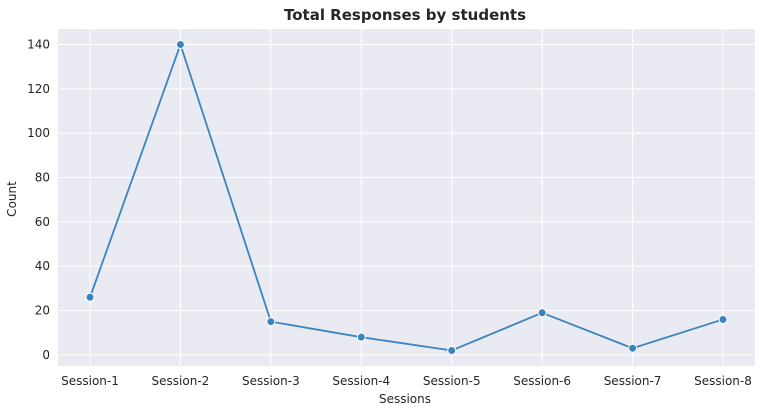  What do you see at coordinates (38, 89) in the screenshot?
I see `y-tick-label: 120` at bounding box center [38, 89].